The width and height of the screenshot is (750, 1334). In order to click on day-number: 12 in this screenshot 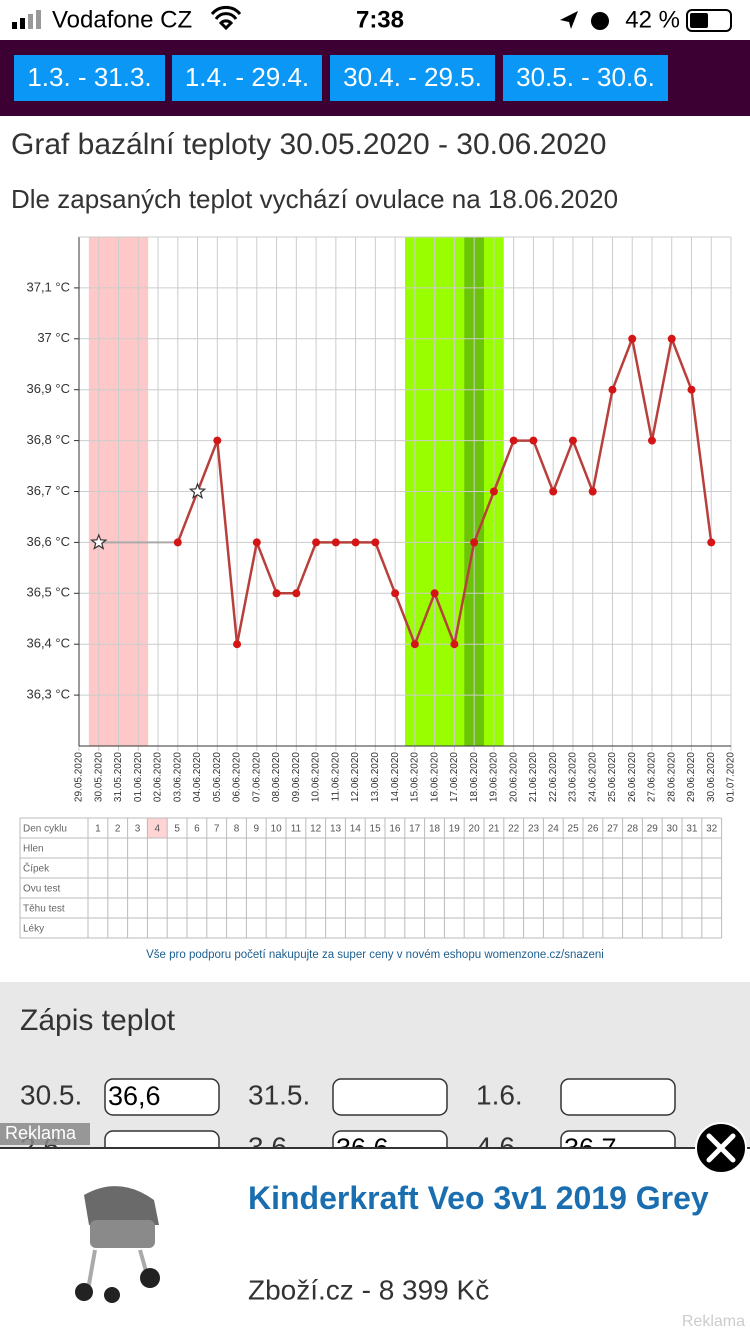, I will do `click(316, 829)`.